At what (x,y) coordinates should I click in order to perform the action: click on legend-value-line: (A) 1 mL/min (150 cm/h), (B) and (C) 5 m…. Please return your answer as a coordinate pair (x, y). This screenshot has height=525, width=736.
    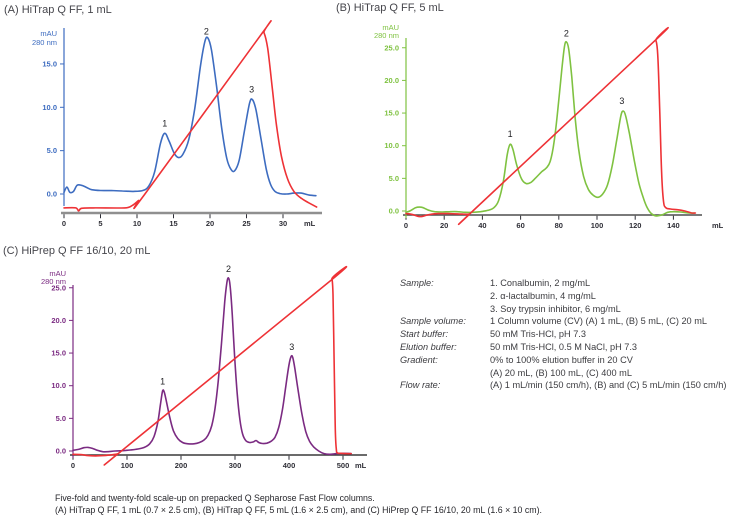
    Looking at the image, I should click on (608, 385).